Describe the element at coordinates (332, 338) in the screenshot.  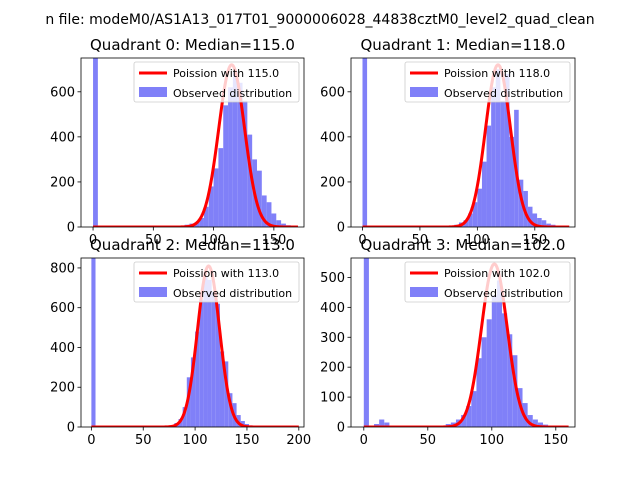
I see `y-tick-label: 300` at that location.